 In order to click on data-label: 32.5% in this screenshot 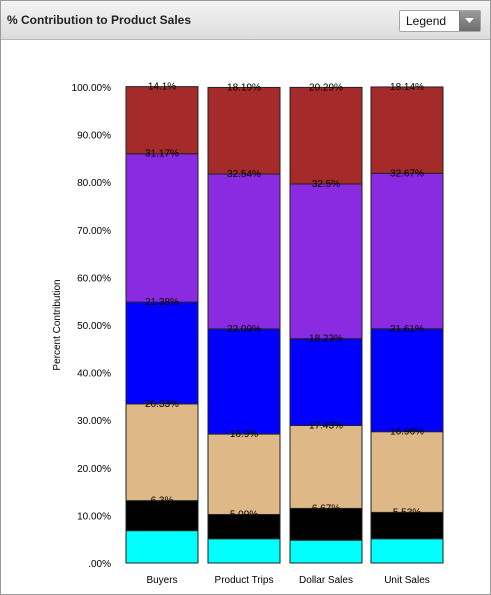, I will do `click(326, 184)`.